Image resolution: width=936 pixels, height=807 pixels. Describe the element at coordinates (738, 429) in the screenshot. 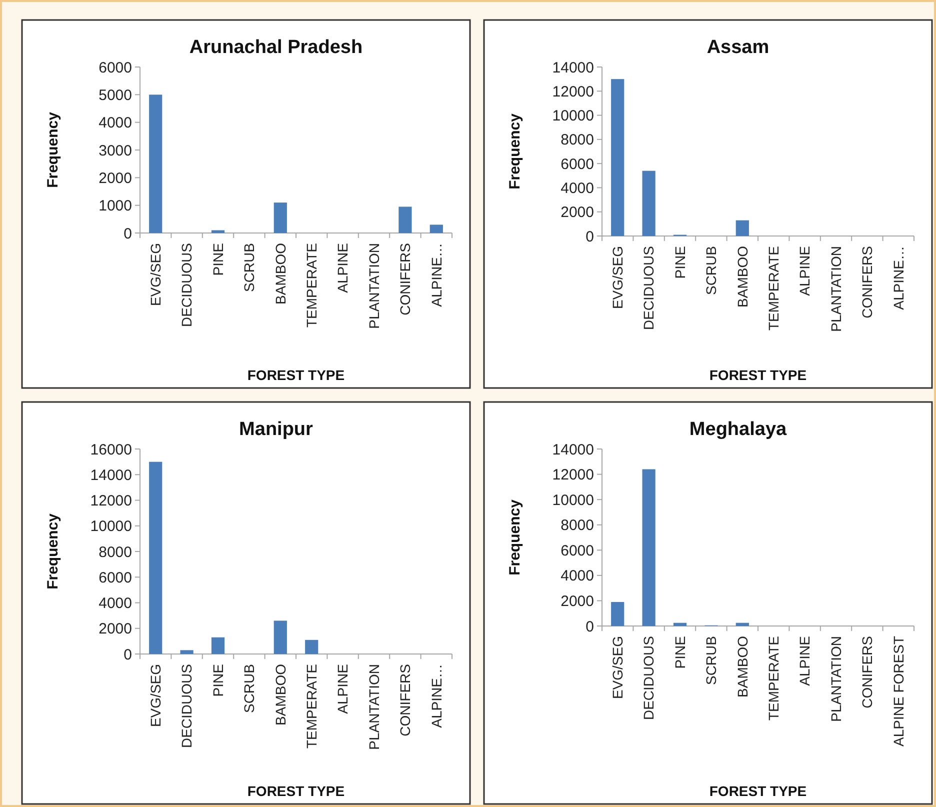

I see `chart-title: Meghalaya` at that location.